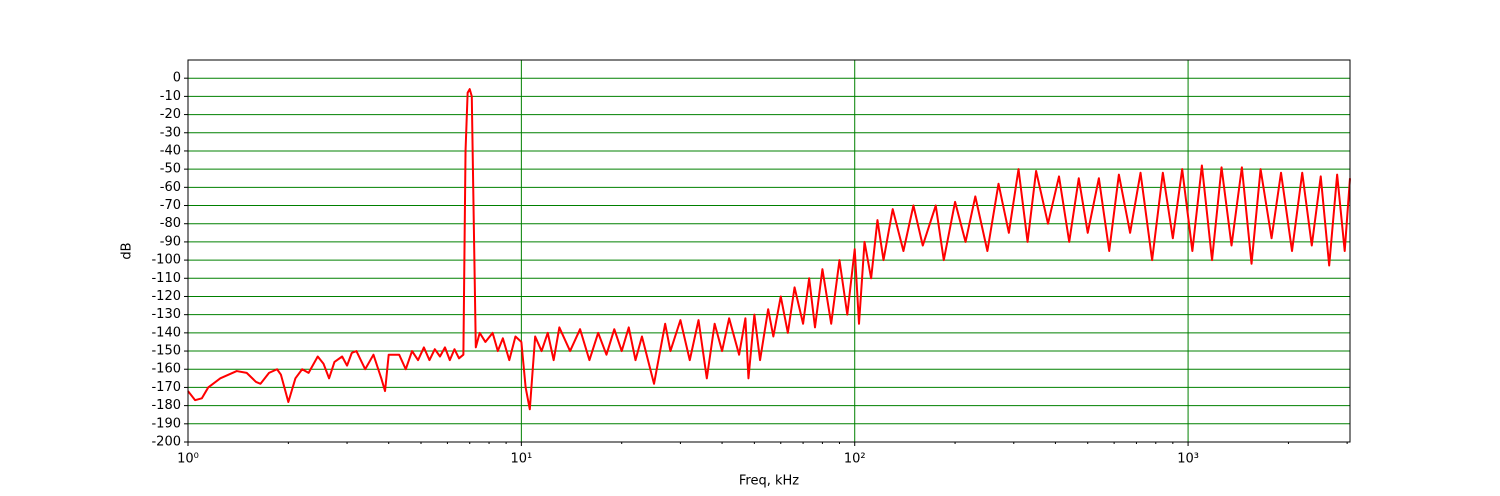  What do you see at coordinates (1188, 459) in the screenshot?
I see `x-tick-label: 10³` at bounding box center [1188, 459].